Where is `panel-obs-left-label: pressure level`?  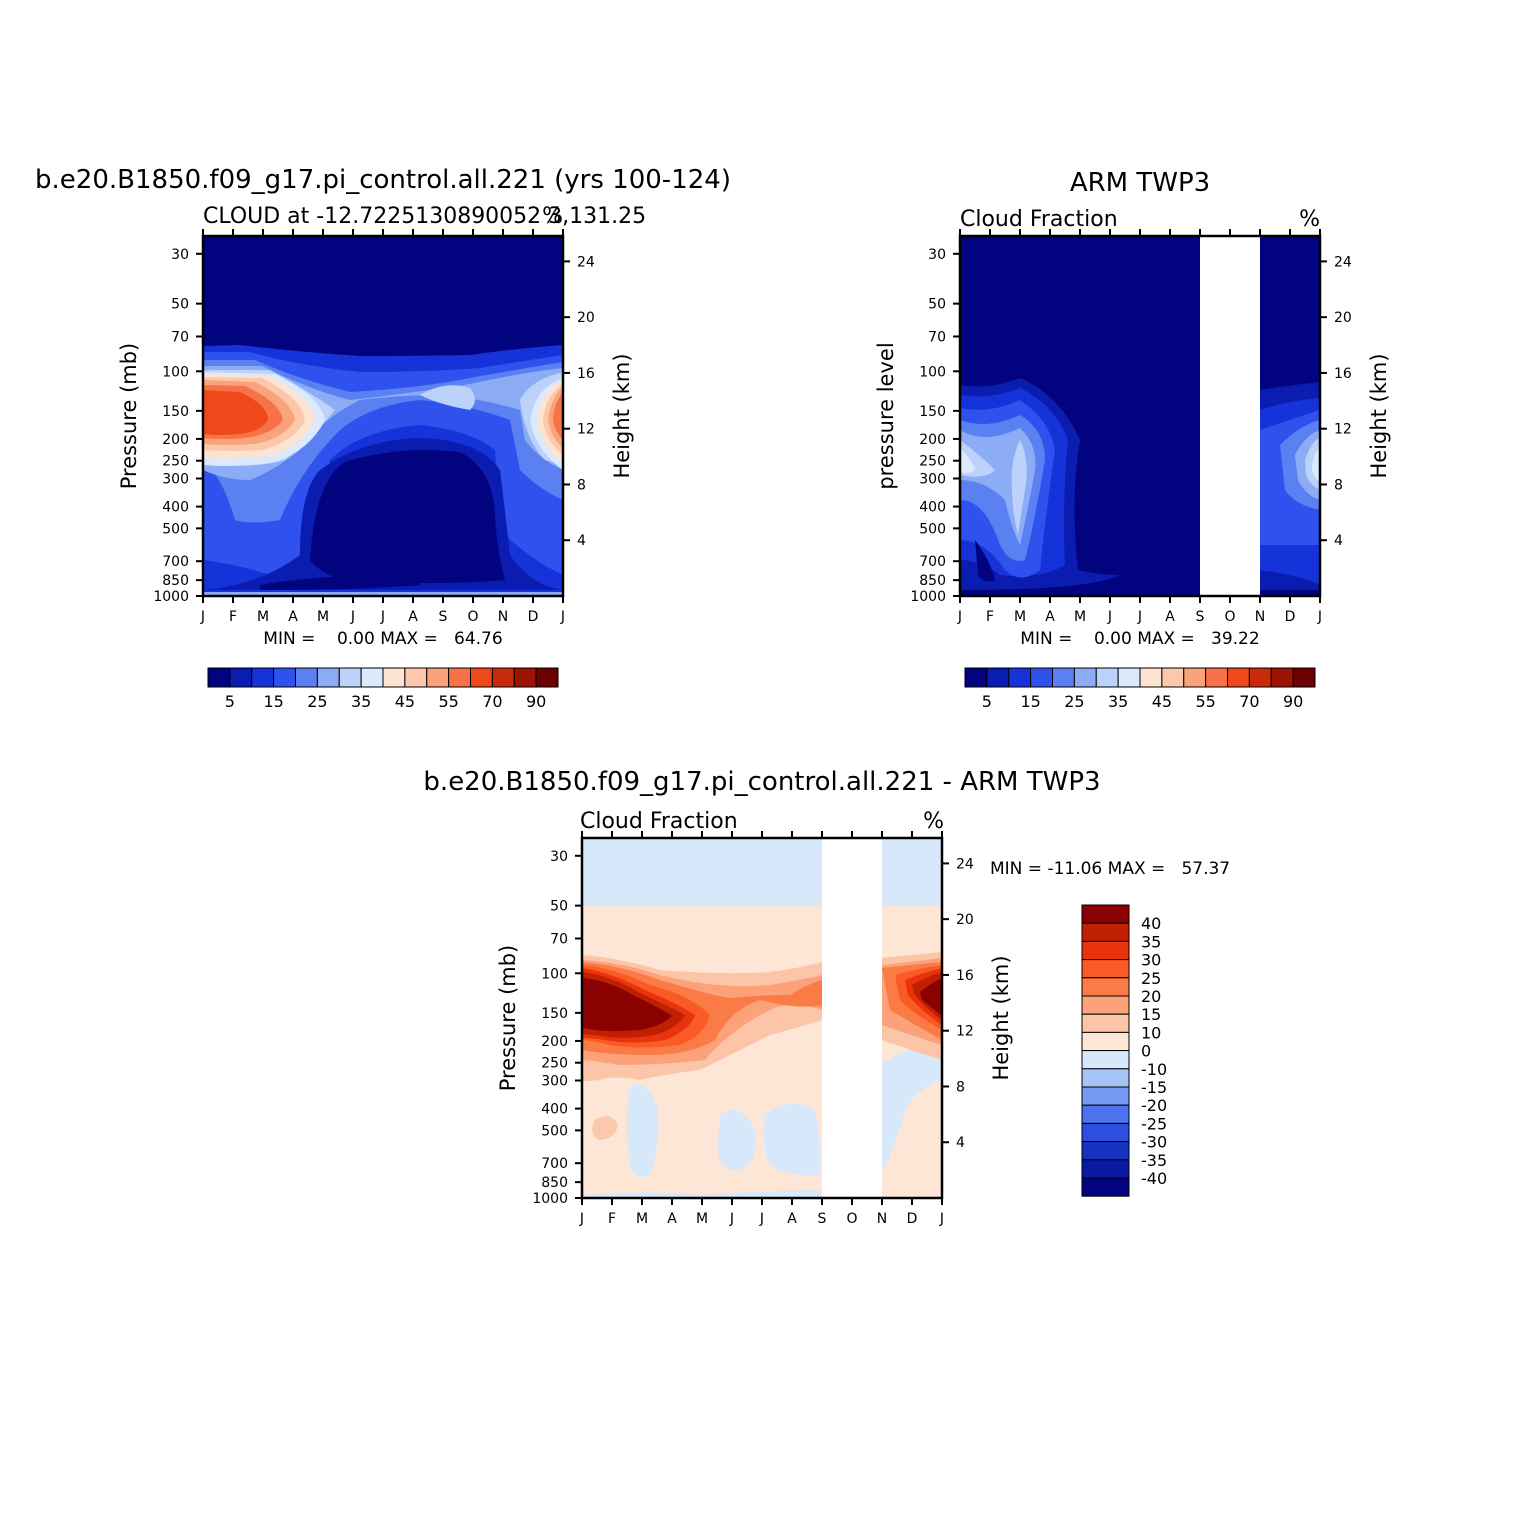
panel-obs-left-label: pressure level is located at coordinates (886, 415).